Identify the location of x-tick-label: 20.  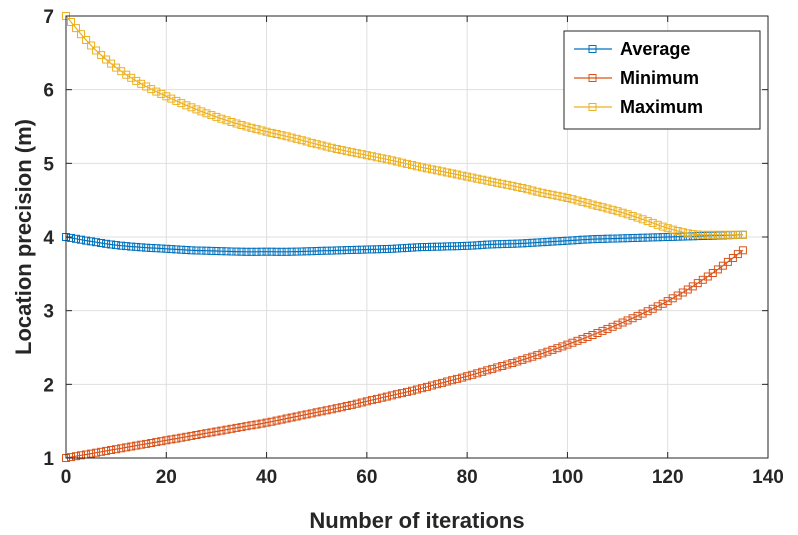
(166, 477).